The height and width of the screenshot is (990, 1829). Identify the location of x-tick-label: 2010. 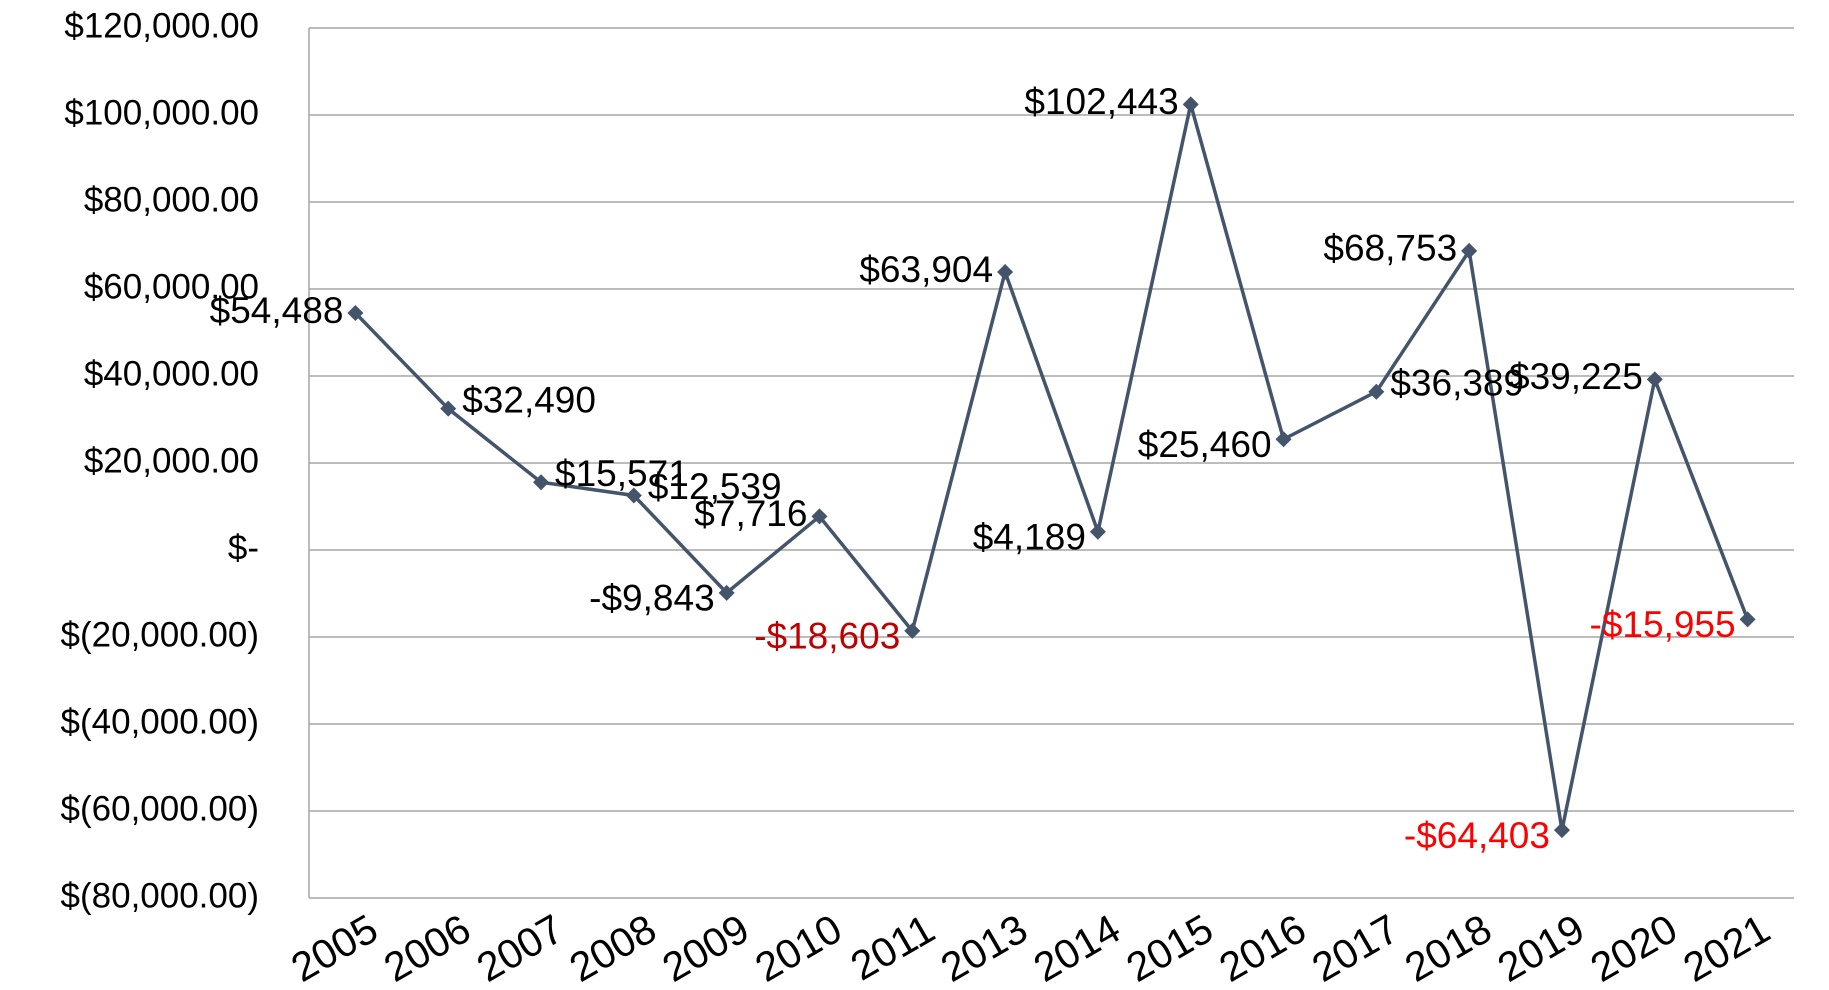
(798, 947).